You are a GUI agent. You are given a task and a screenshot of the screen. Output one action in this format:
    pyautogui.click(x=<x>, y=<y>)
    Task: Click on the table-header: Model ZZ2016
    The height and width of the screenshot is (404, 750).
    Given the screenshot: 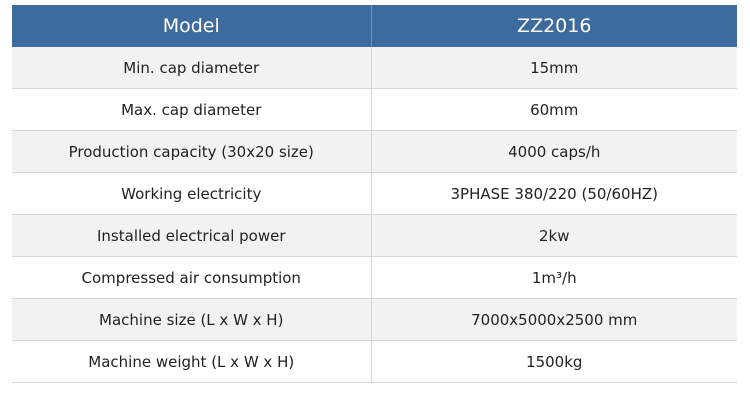 What is the action you would take?
    pyautogui.click(x=374, y=26)
    